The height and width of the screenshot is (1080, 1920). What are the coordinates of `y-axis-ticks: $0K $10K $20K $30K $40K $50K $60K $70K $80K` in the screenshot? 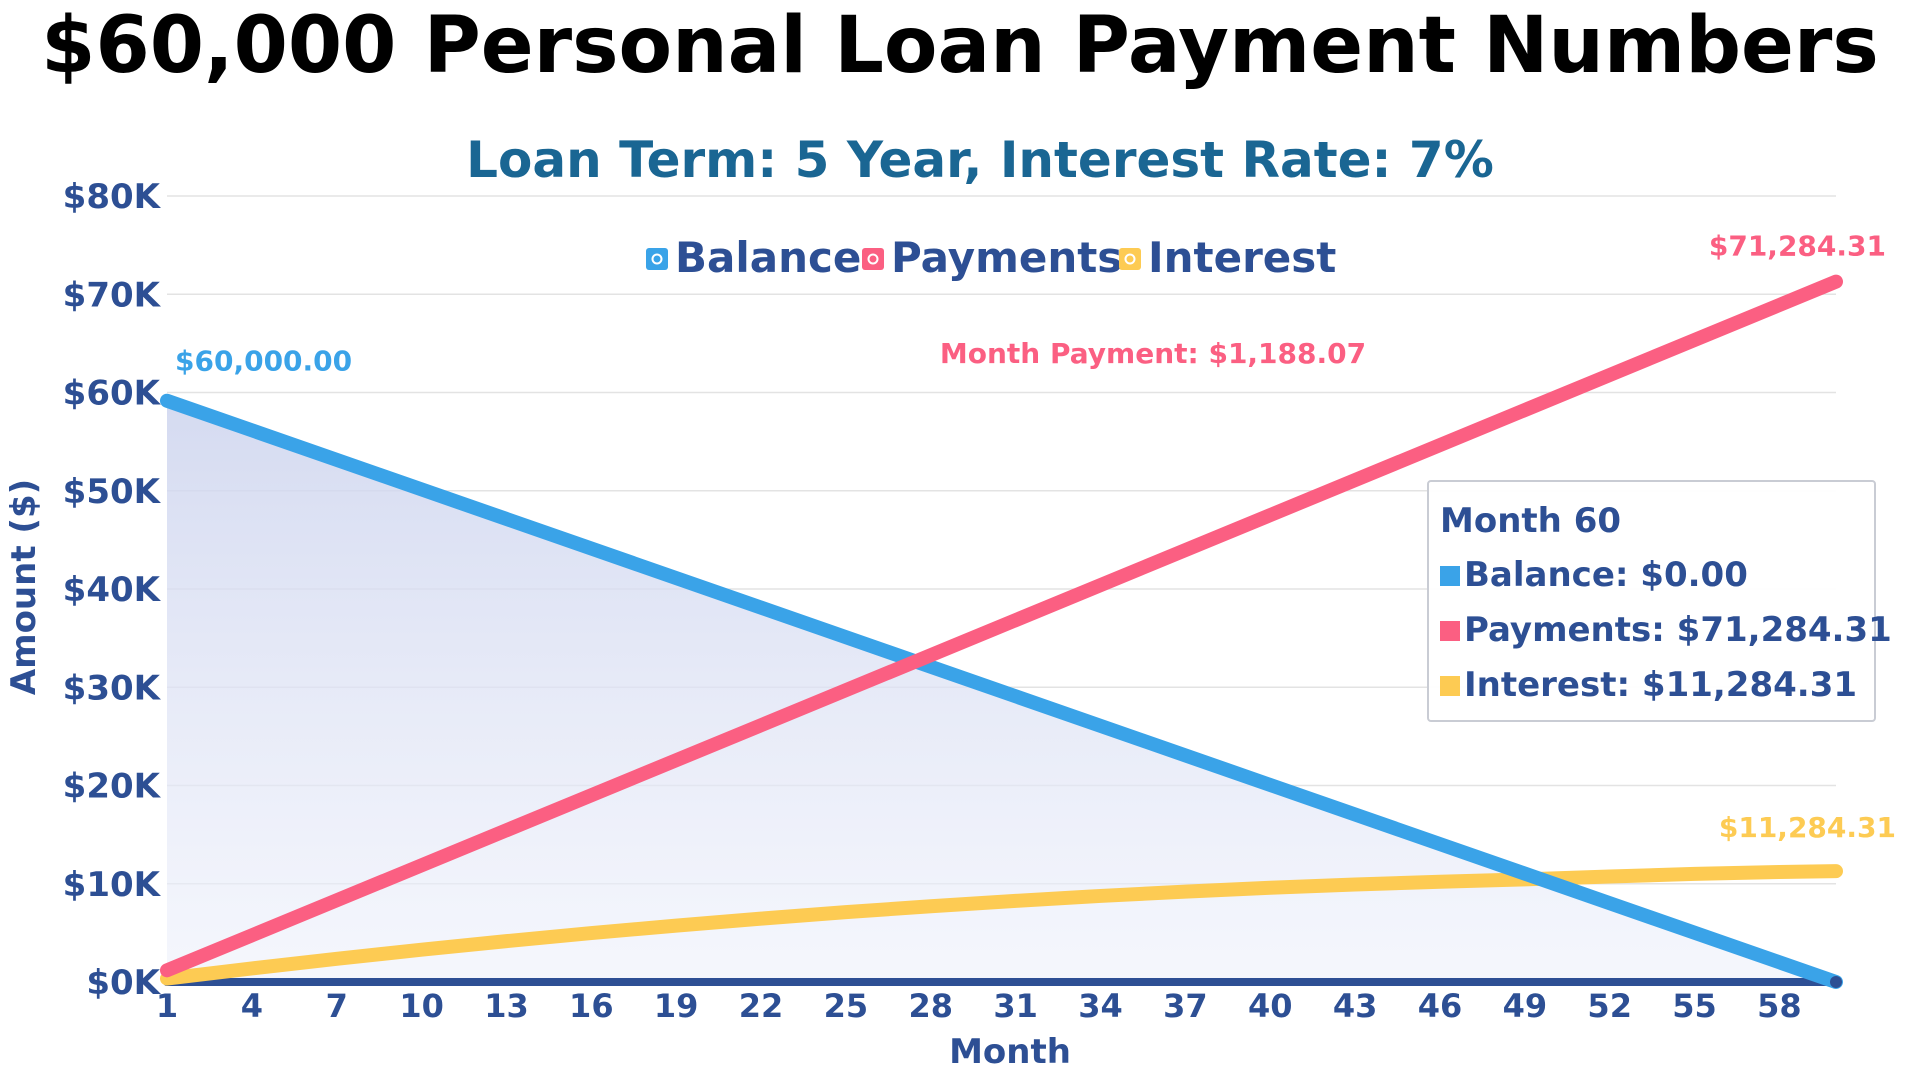 It's located at (112, 590).